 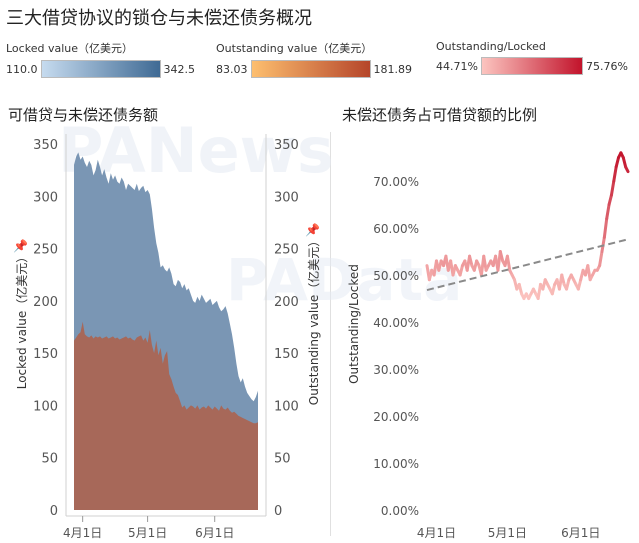 I want to click on legend-outstanding-max: 181.89, so click(x=393, y=69).